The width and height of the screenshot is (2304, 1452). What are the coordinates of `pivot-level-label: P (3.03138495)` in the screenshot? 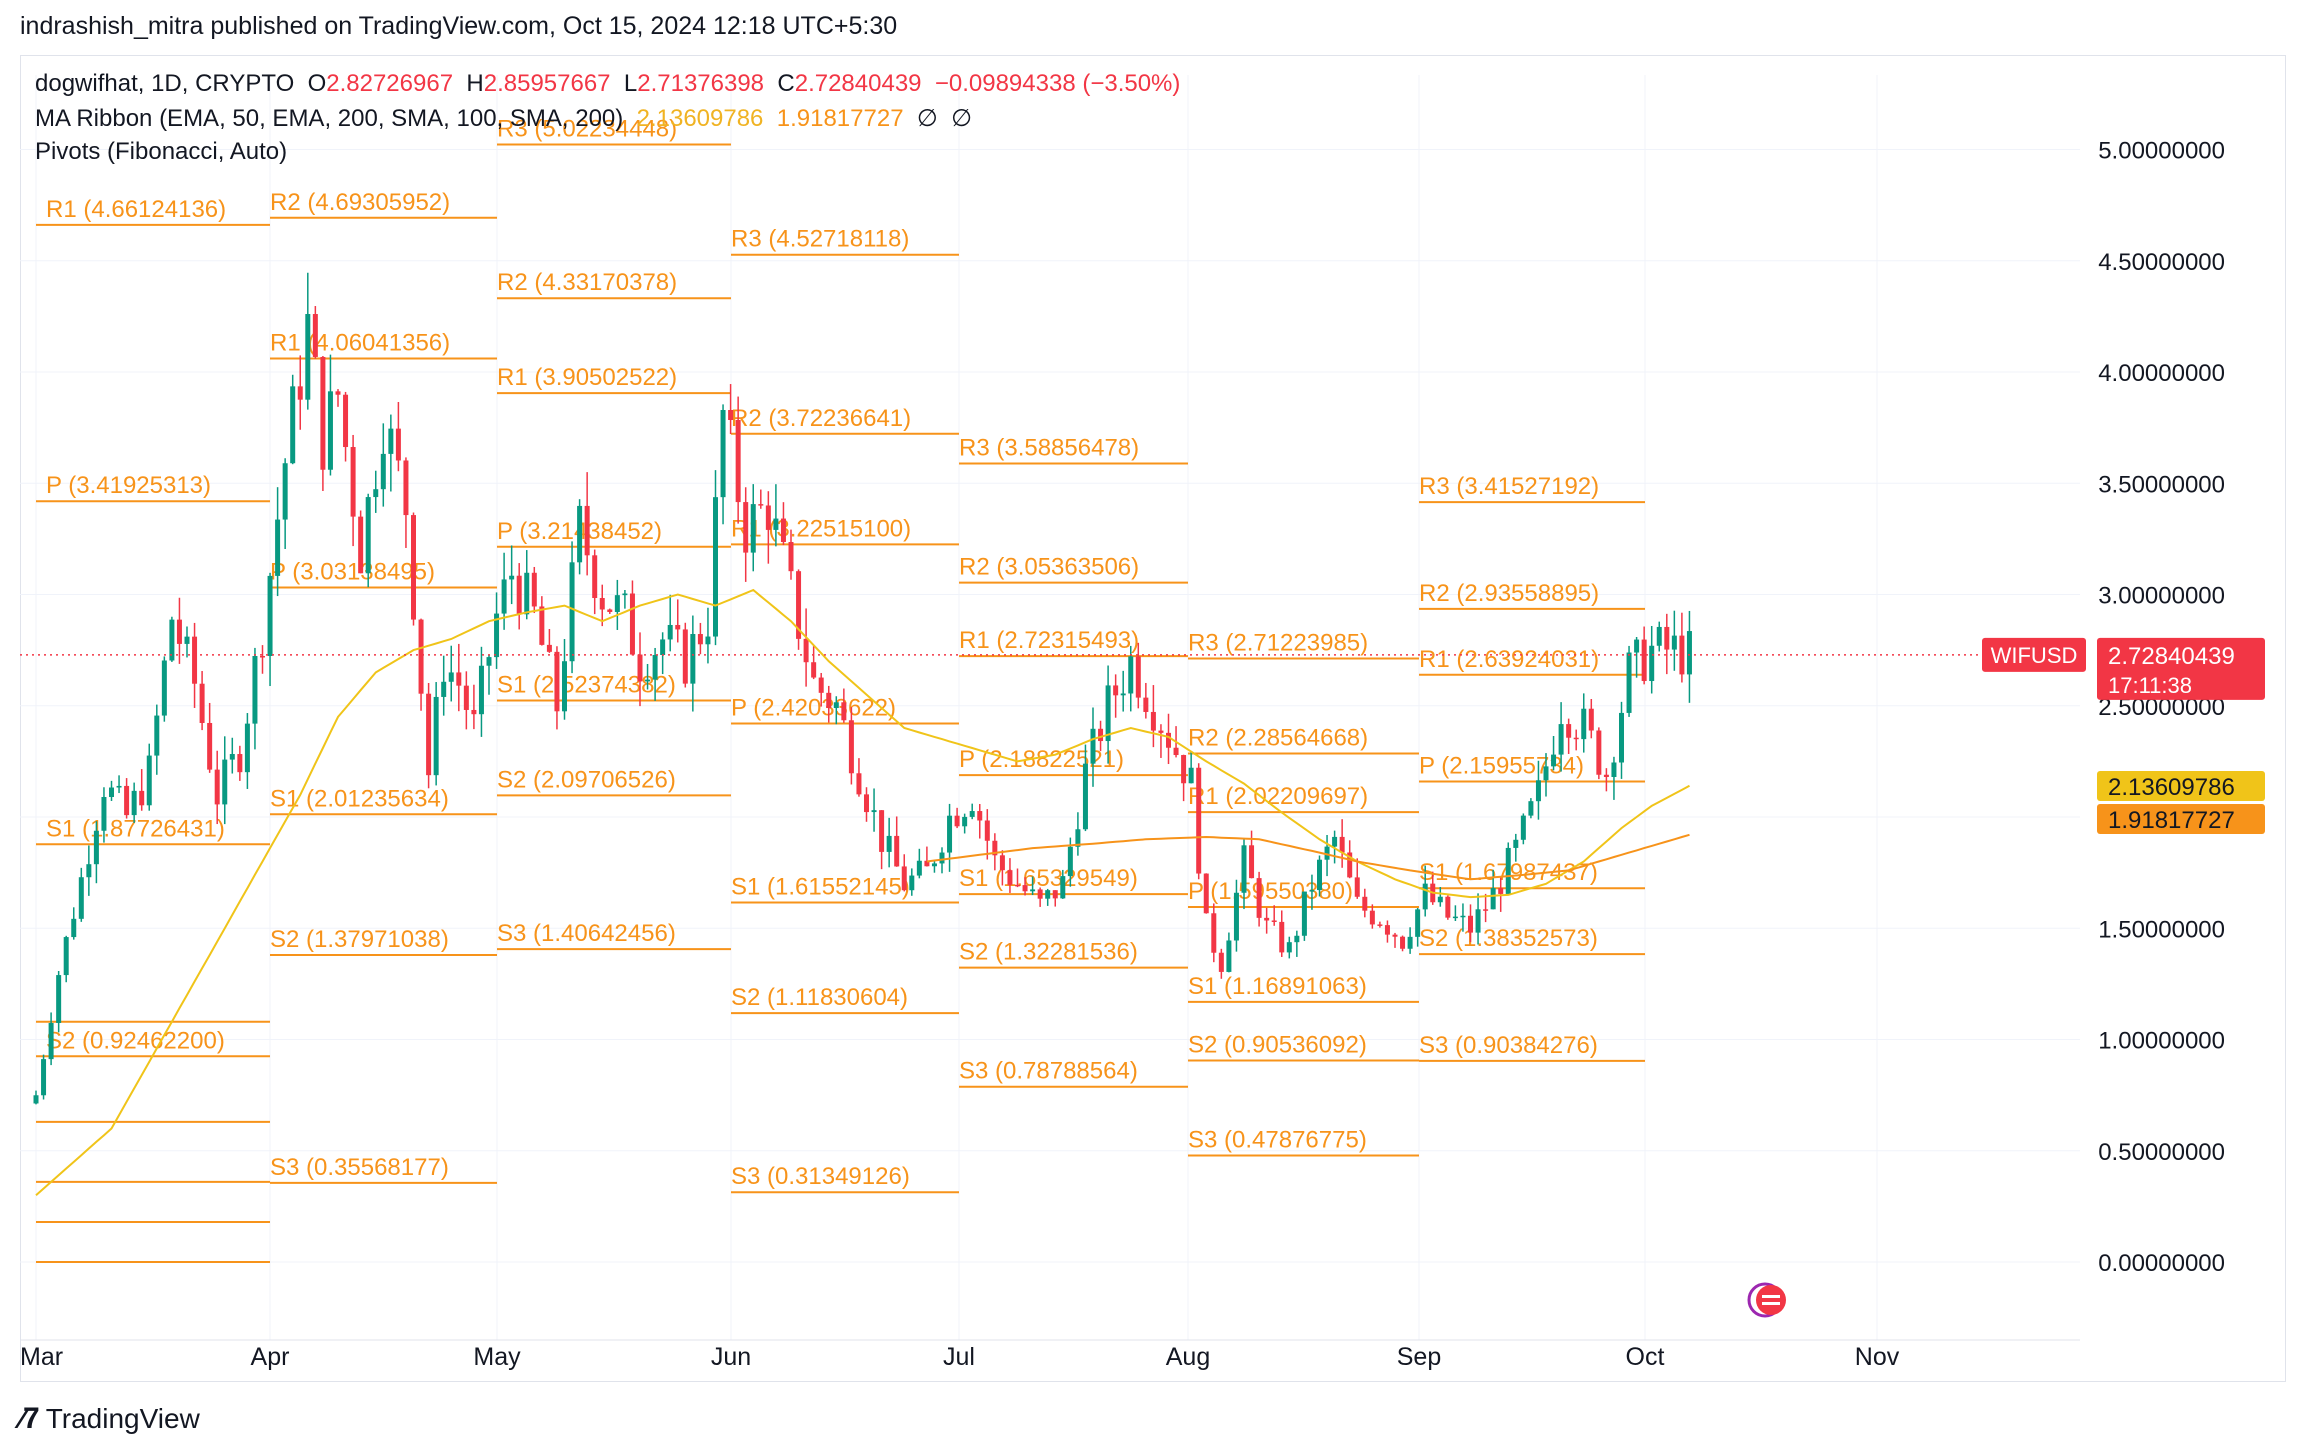 It's located at (352, 572).